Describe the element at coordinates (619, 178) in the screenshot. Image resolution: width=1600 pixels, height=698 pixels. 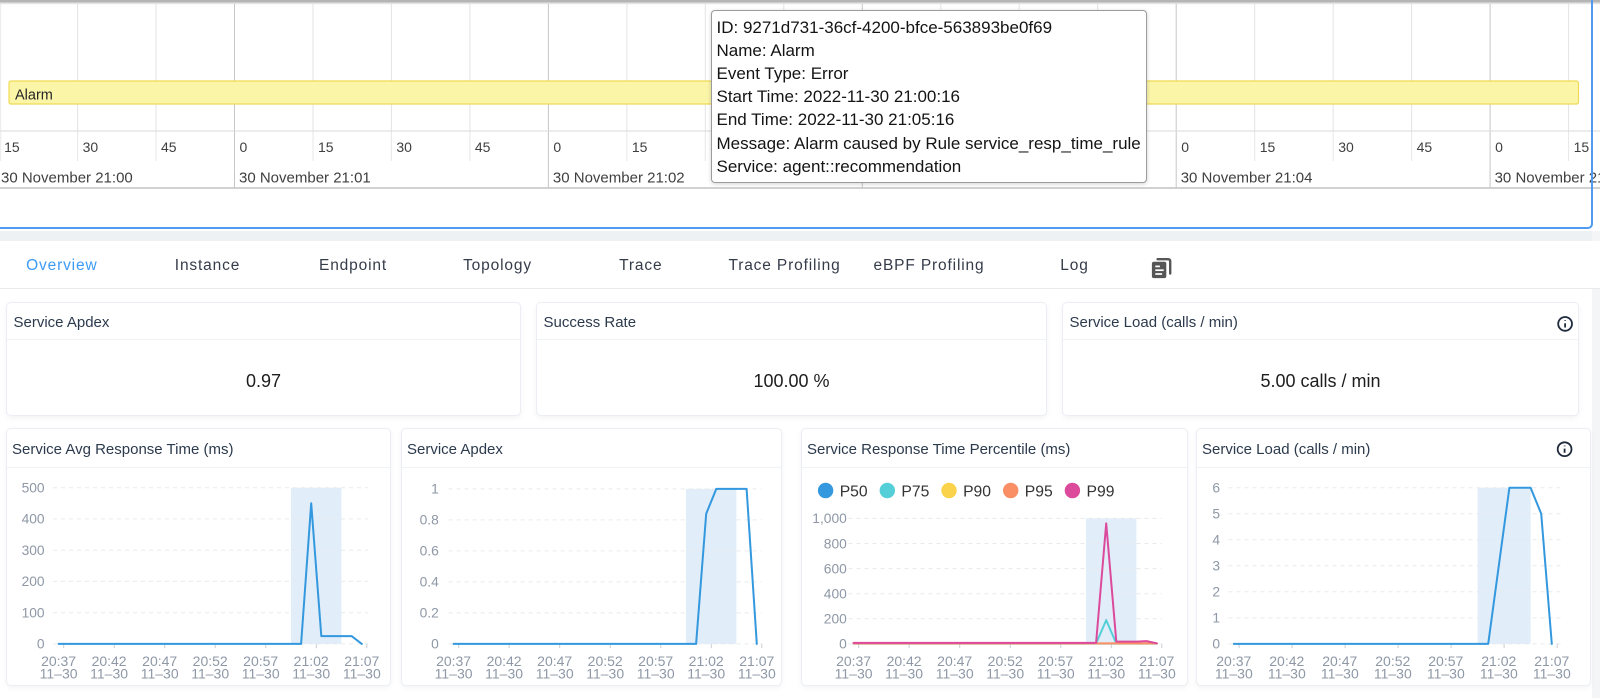
I see `svg-text: 30 November 21:02` at that location.